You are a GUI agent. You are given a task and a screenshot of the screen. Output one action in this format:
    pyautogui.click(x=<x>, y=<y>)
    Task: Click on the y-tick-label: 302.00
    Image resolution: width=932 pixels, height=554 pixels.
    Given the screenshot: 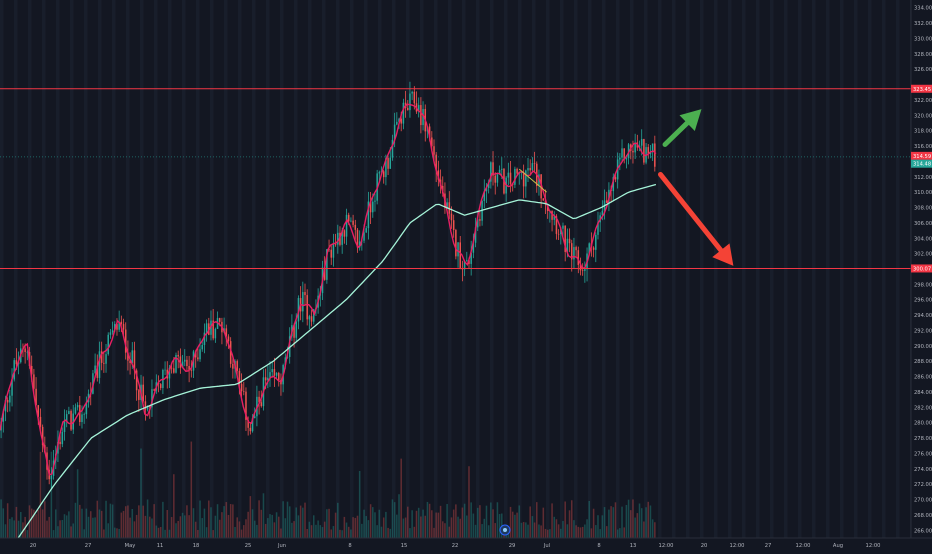 What is the action you would take?
    pyautogui.click(x=923, y=255)
    